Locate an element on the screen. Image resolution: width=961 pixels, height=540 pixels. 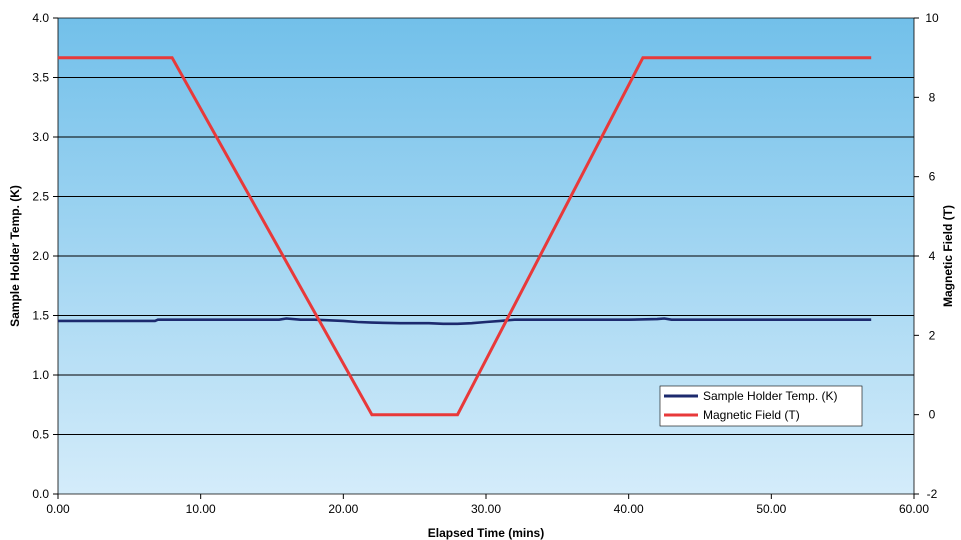
y-left-tick-label: 4.0 is located at coordinates (40, 18).